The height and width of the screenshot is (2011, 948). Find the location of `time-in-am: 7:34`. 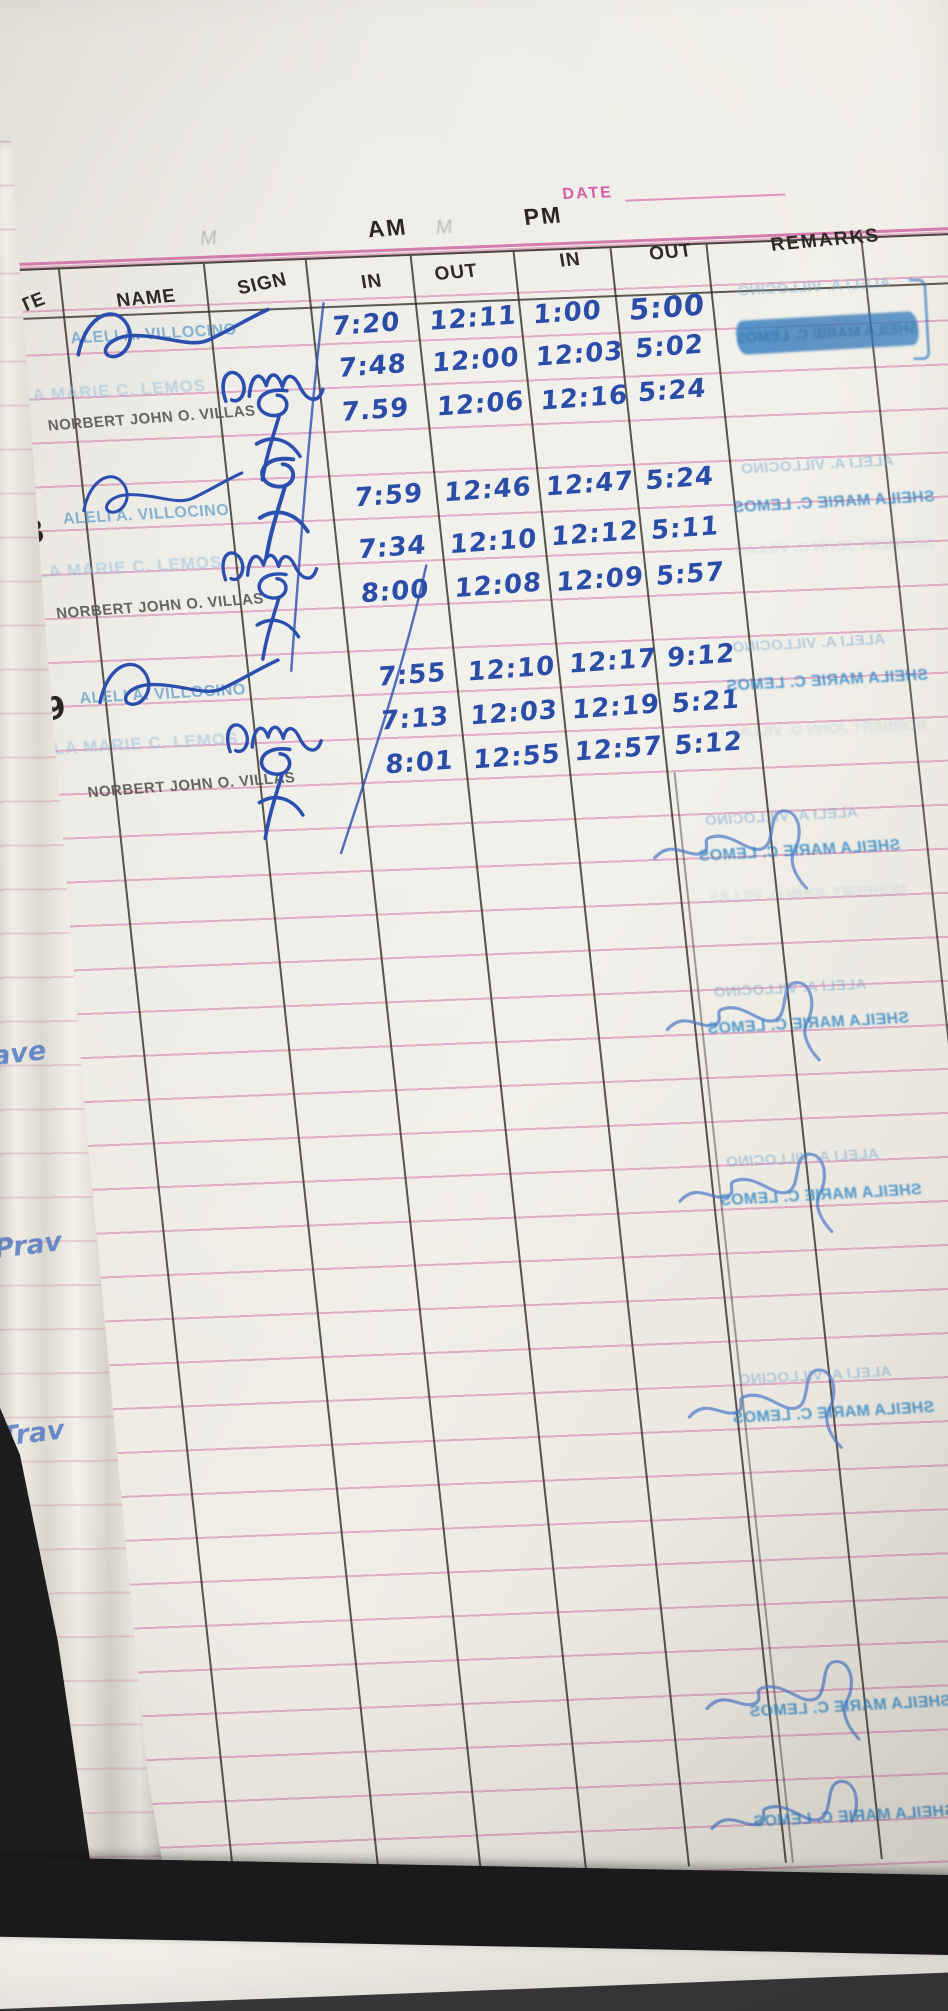

time-in-am: 7:34 is located at coordinates (392, 548).